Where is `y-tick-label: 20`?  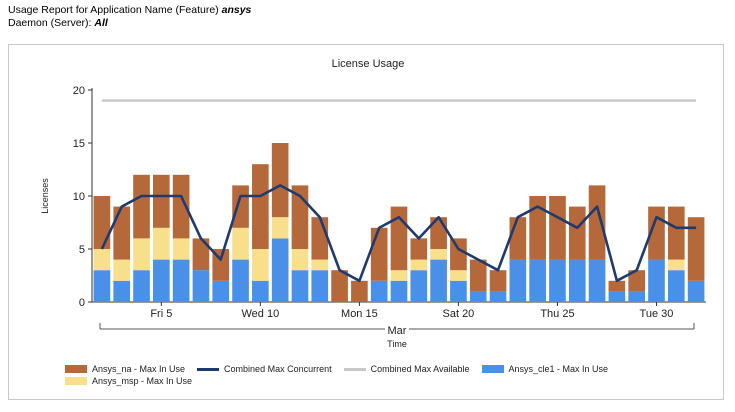
y-tick-label: 20 is located at coordinates (79, 91).